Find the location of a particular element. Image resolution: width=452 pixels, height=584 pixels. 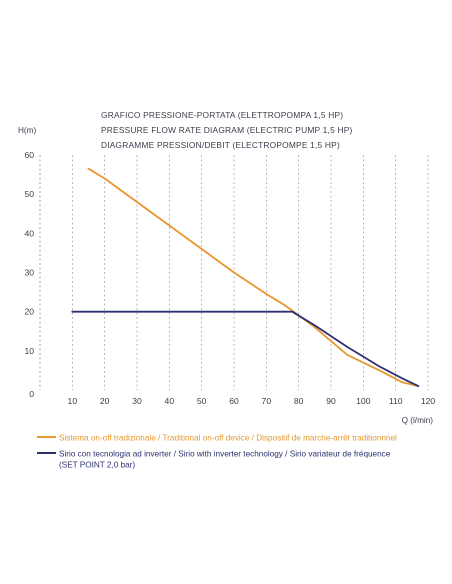

x-tick-label-40: 40 is located at coordinates (170, 401).